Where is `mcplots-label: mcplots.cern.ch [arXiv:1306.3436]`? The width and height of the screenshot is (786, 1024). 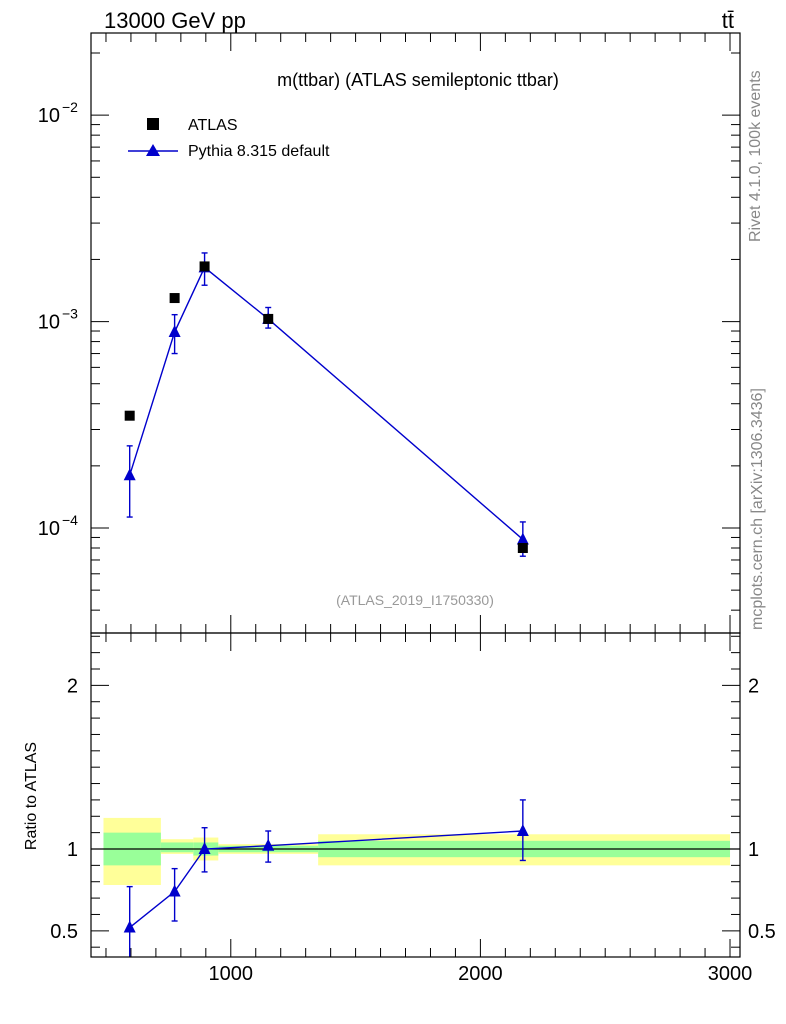 mcplots-label: mcplots.cern.ch [arXiv:1306.3436] is located at coordinates (757, 509).